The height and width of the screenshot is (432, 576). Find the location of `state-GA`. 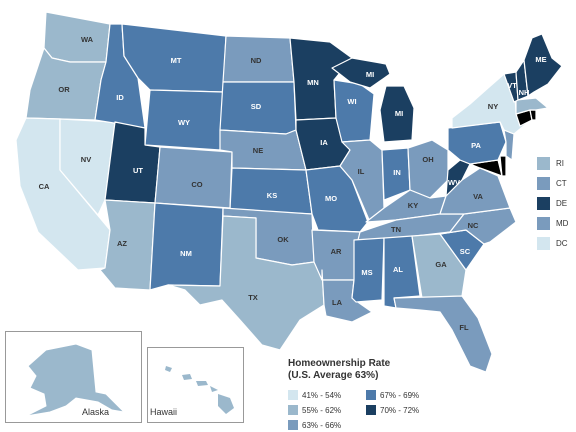

state-GA is located at coordinates (439, 266).